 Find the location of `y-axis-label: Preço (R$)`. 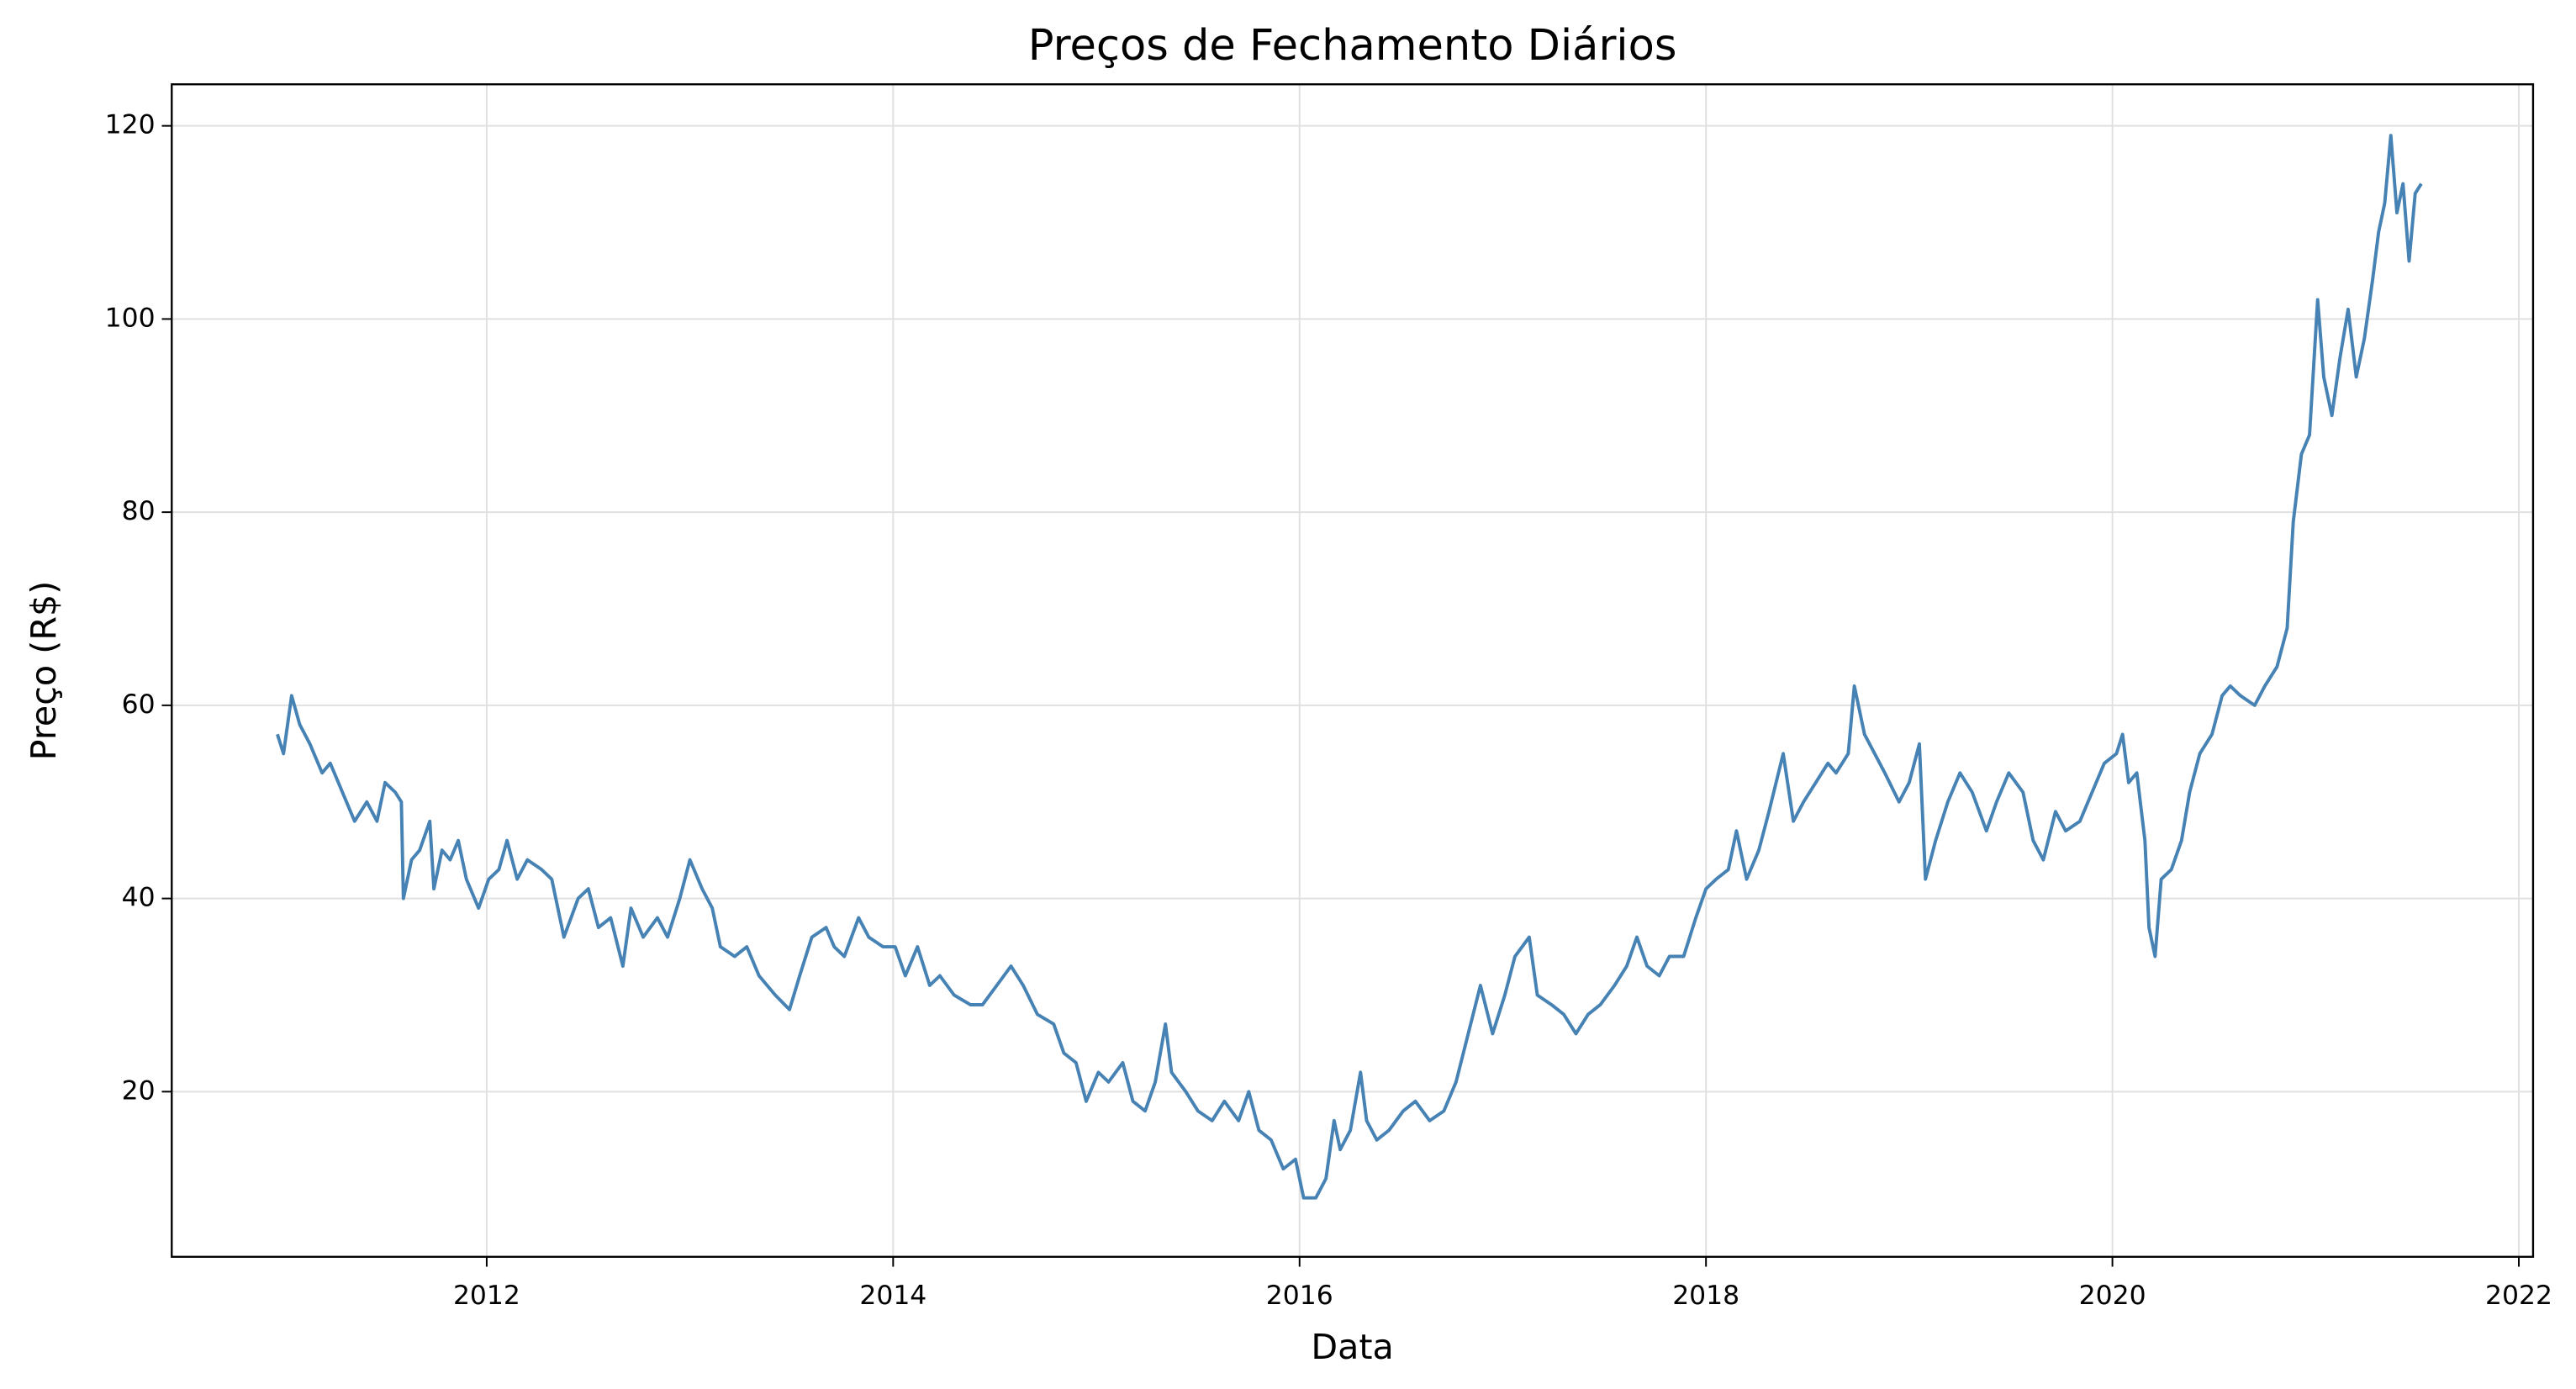

y-axis-label: Preço (R$) is located at coordinates (44, 671).